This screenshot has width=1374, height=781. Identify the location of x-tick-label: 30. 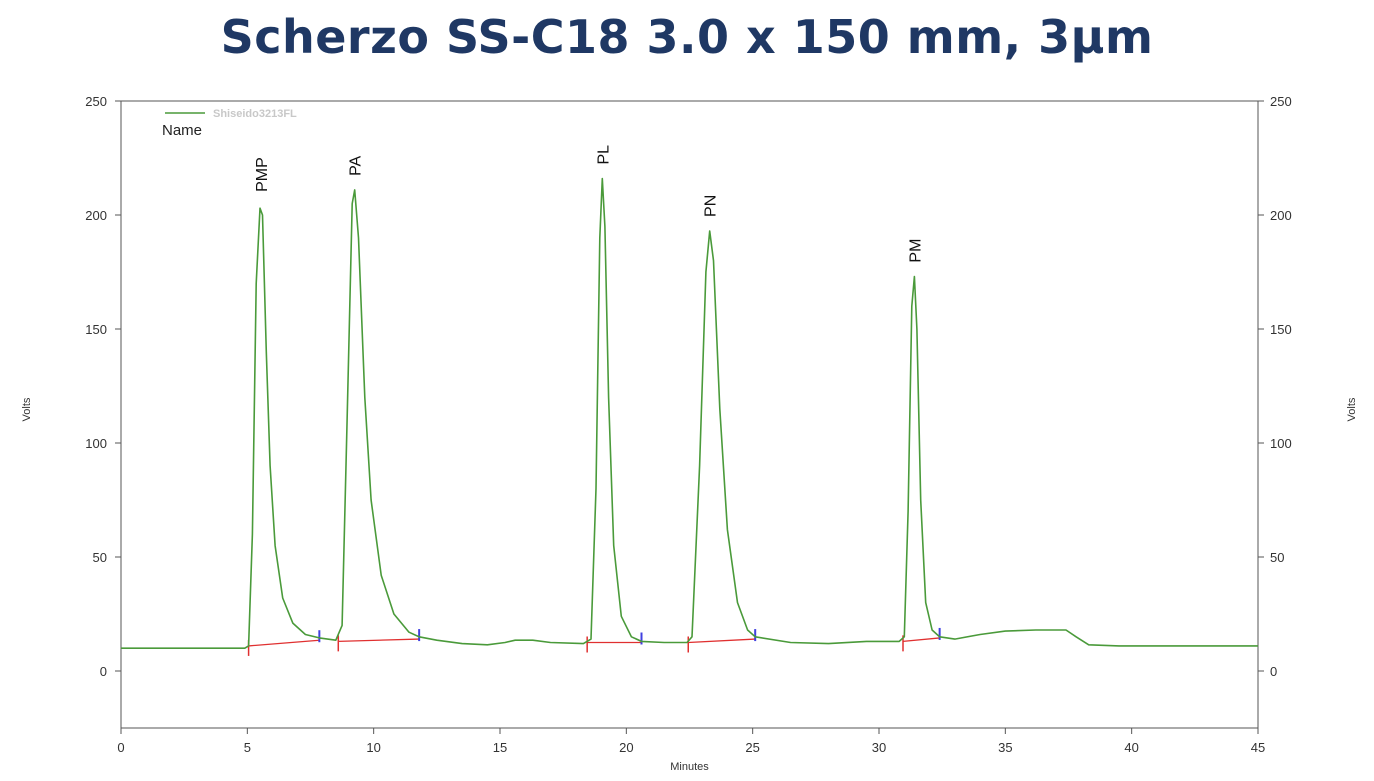
(879, 747).